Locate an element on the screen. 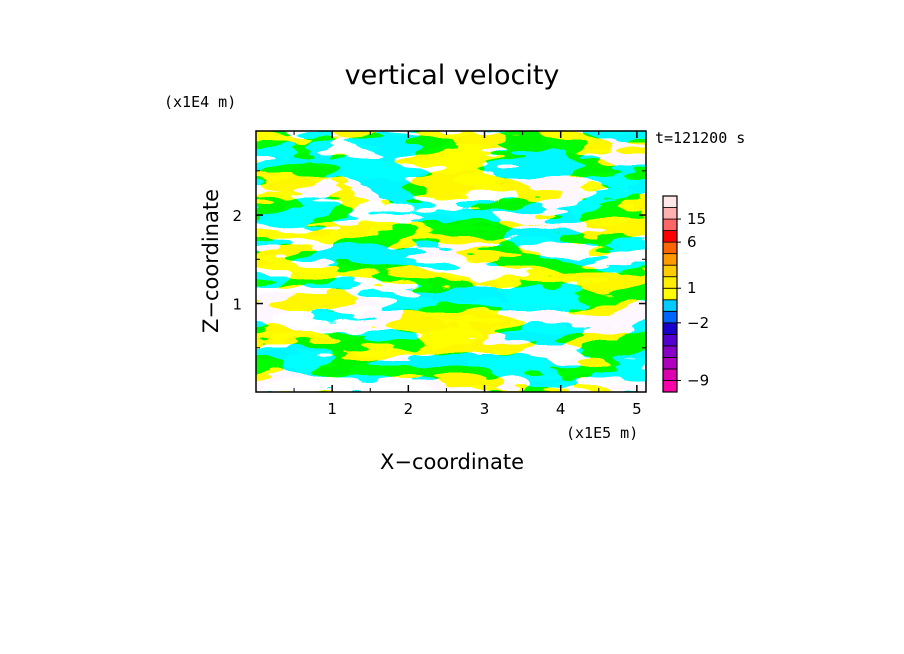 Image resolution: width=904 pixels, height=654 pixels. x-tick-label: 2 is located at coordinates (409, 409).